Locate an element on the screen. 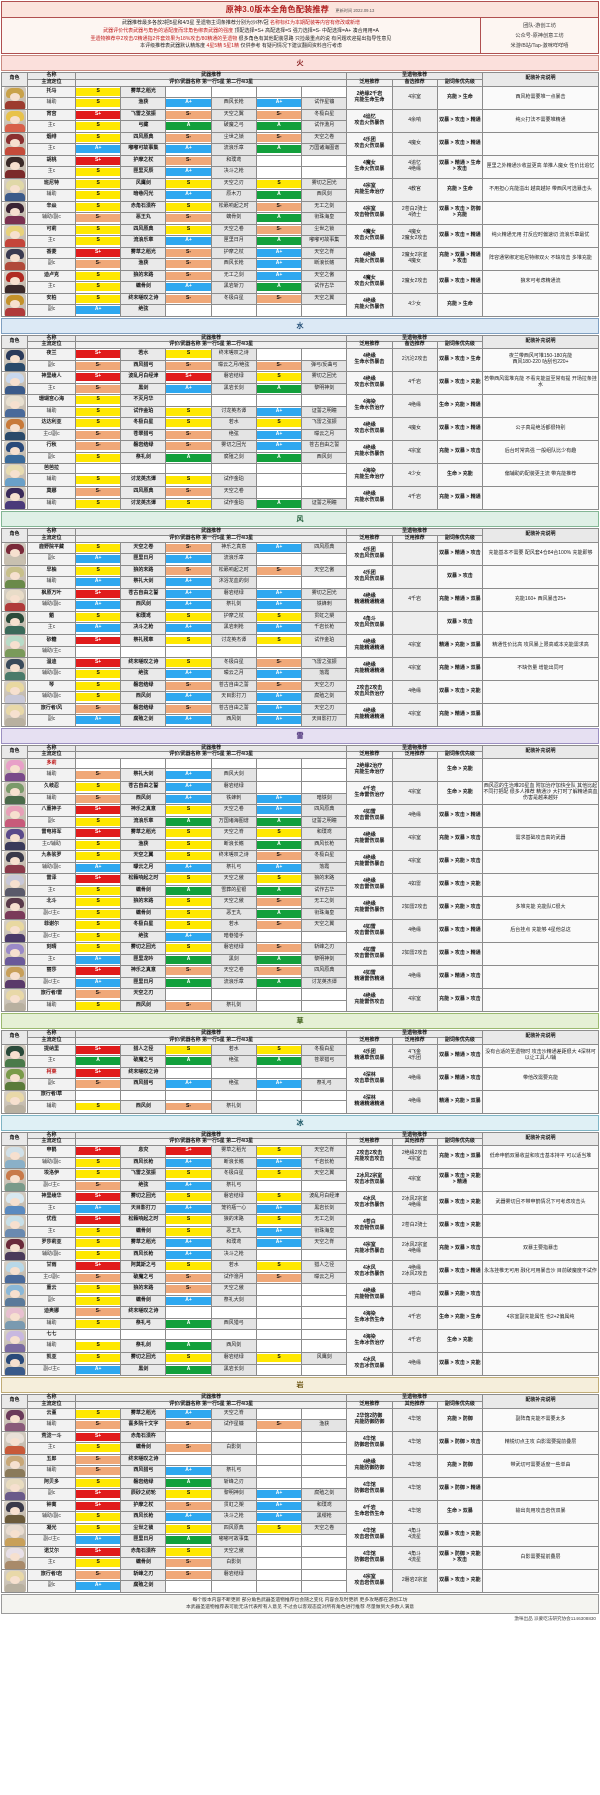 The width and height of the screenshot is (600, 1795). artifact-main: 4绝缘 攻击雷伤双暴 is located at coordinates (369, 885).